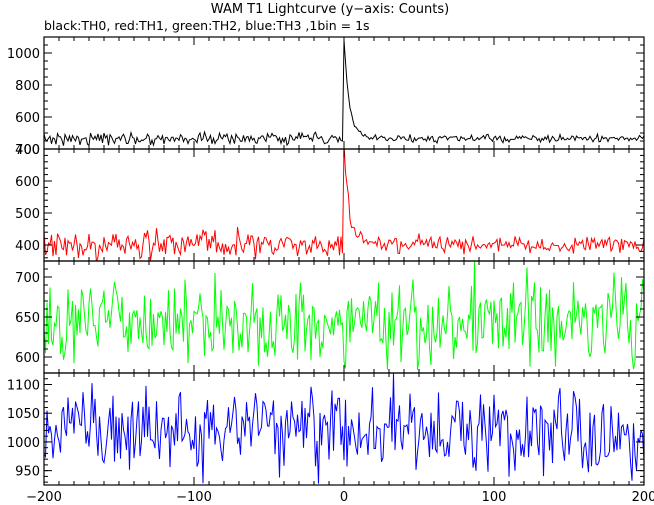  Describe the element at coordinates (27, 318) in the screenshot. I see `y-tick-label: 650` at that location.